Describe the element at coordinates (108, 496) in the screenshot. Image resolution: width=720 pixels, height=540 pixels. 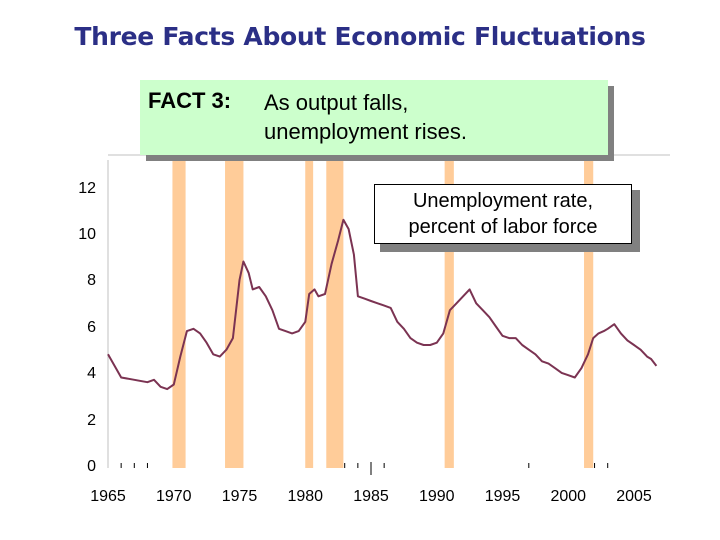
I see `x-tick-label: 1965` at that location.